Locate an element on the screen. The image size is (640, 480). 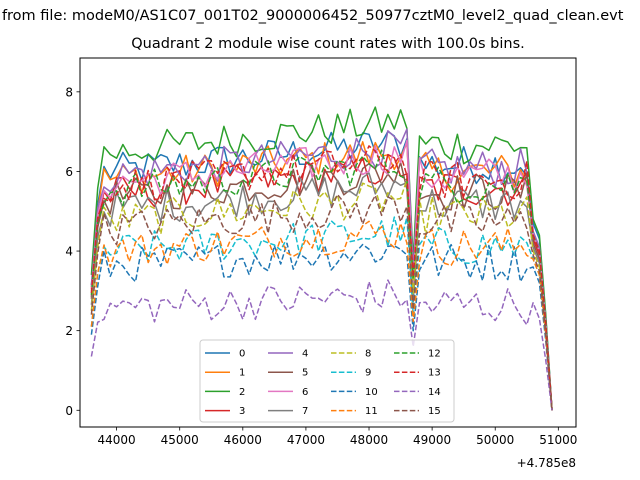
y-tick-label: 4 is located at coordinates (69, 252).